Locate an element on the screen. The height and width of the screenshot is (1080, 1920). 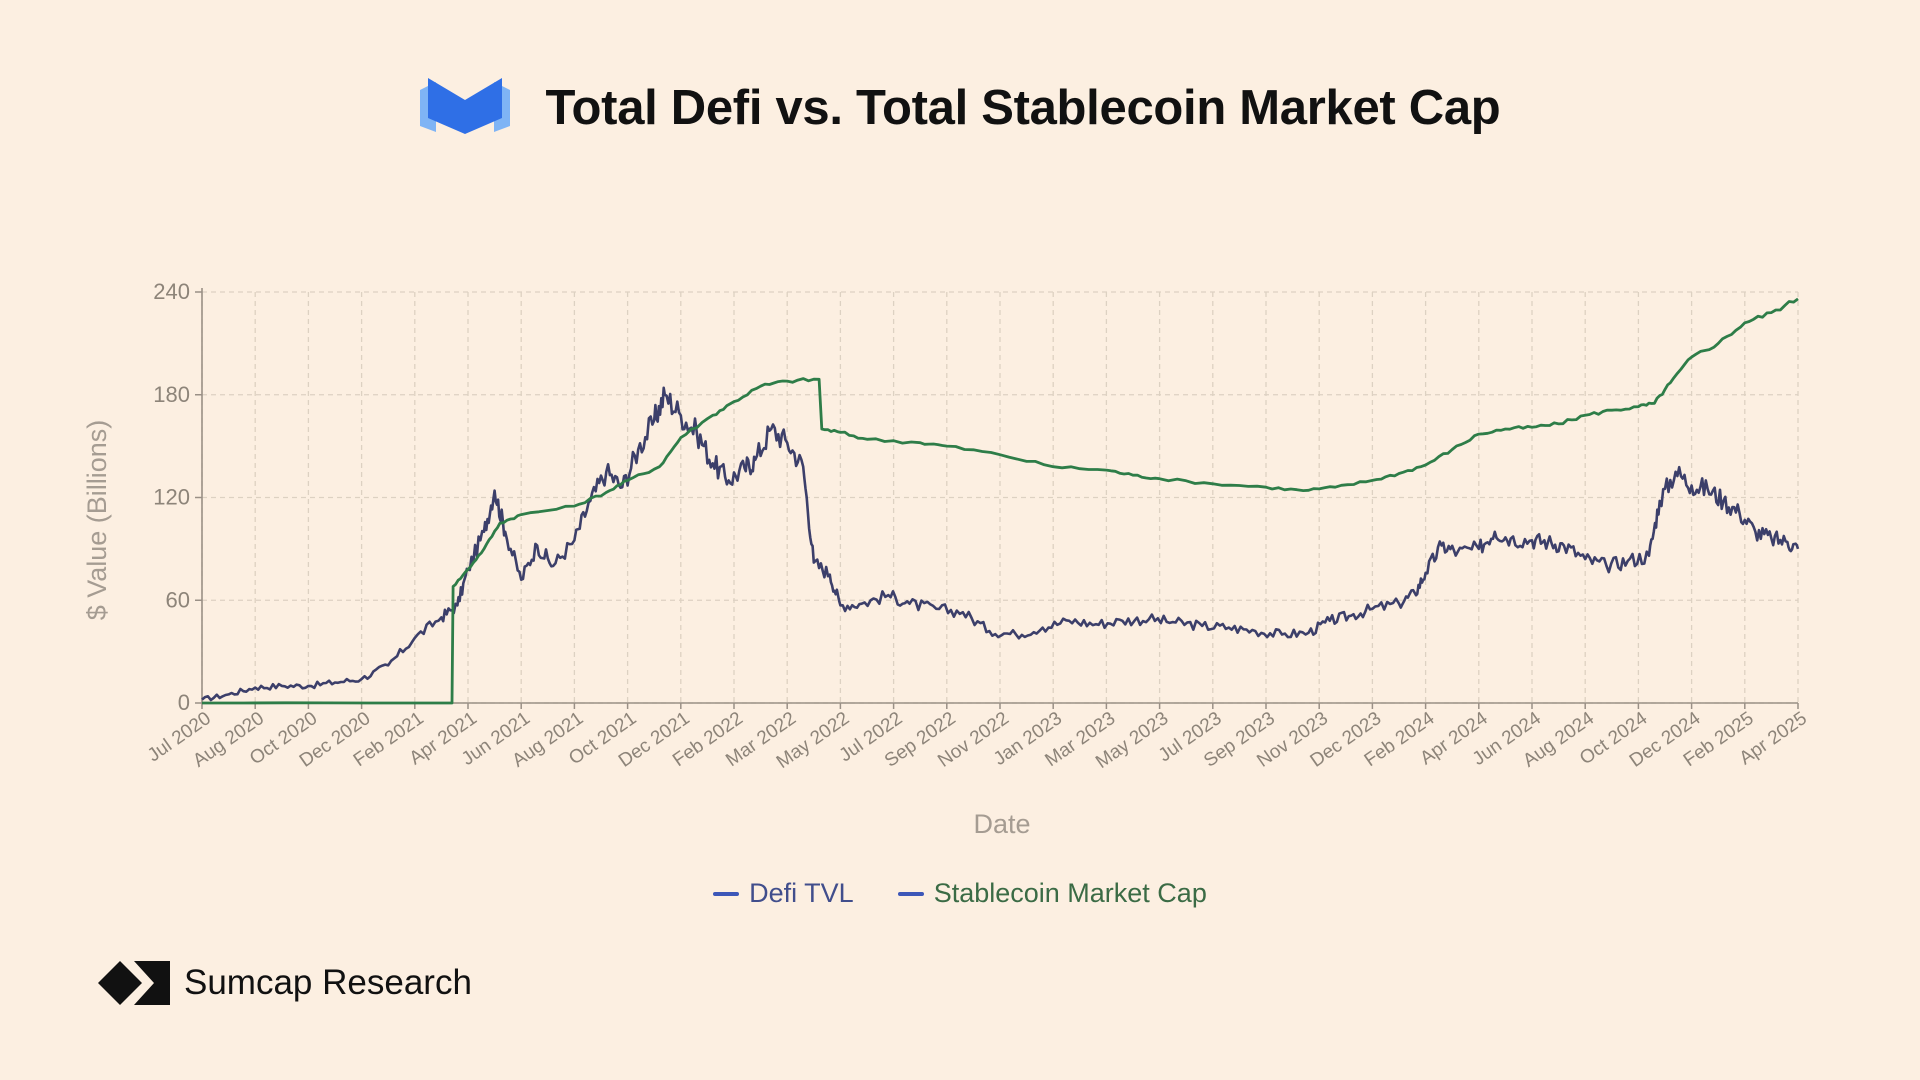
legend-item-stablecoin: Stablecoin Market Cap is located at coordinates (1052, 893).